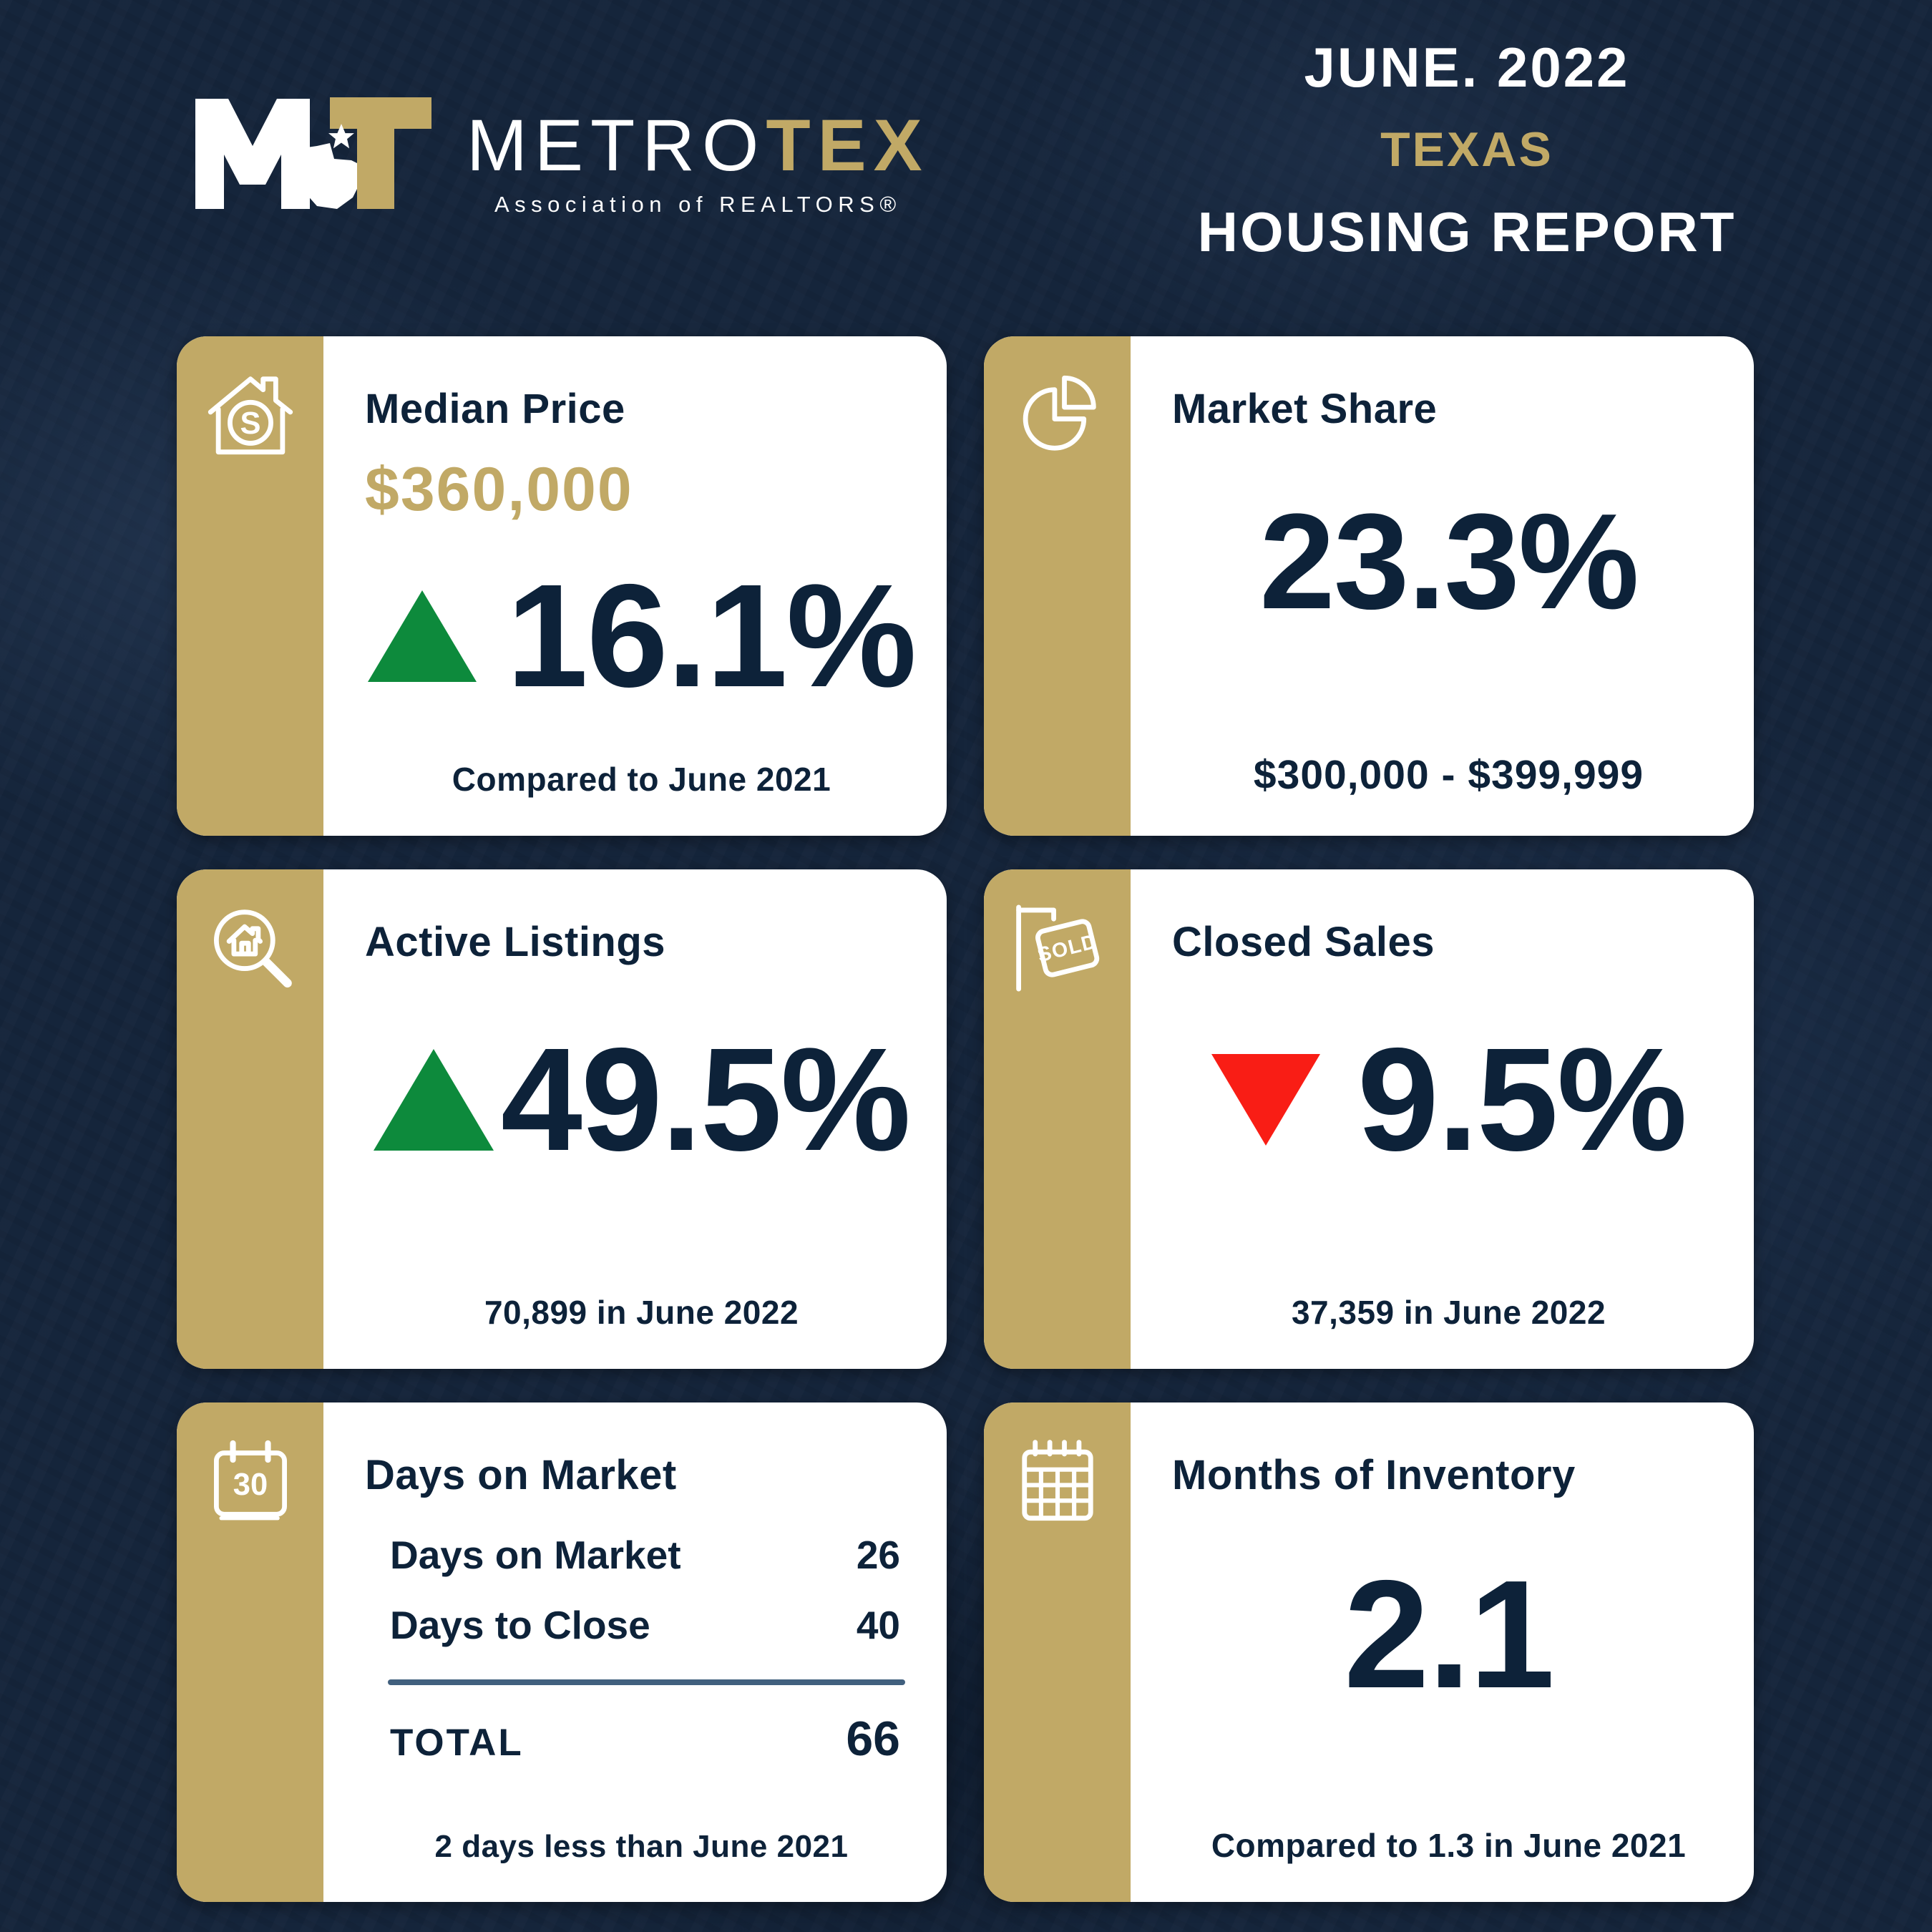  I want to click on card-caption: $300,000 - $399,999, so click(1448, 775).